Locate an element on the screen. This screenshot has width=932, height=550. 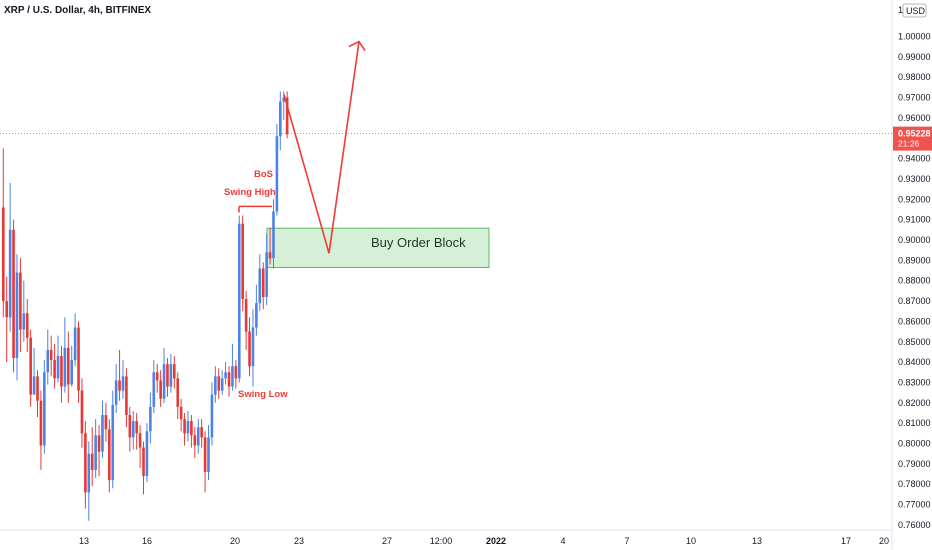
price-tick-label: 0.89000 is located at coordinates (914, 260).